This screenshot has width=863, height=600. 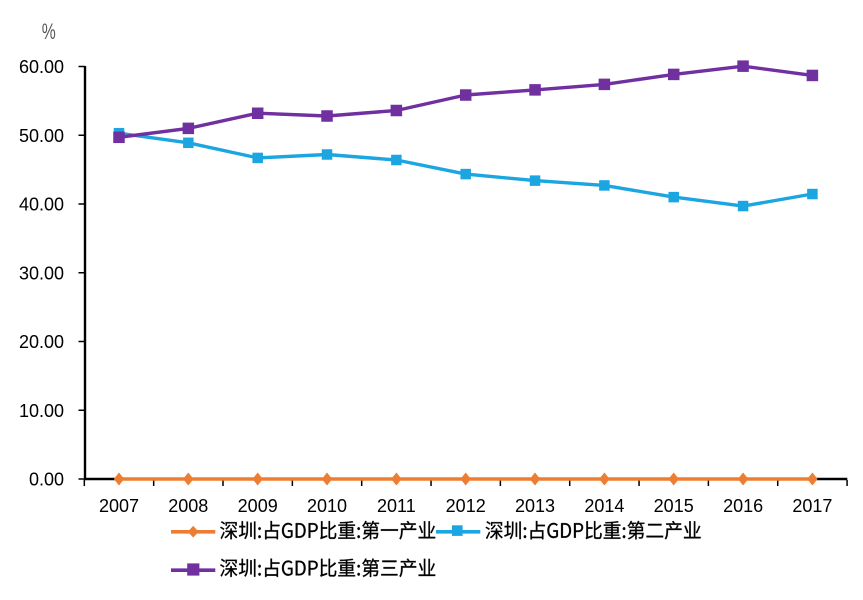 What do you see at coordinates (41, 205) in the screenshot?
I see `svg-text: 40.00` at bounding box center [41, 205].